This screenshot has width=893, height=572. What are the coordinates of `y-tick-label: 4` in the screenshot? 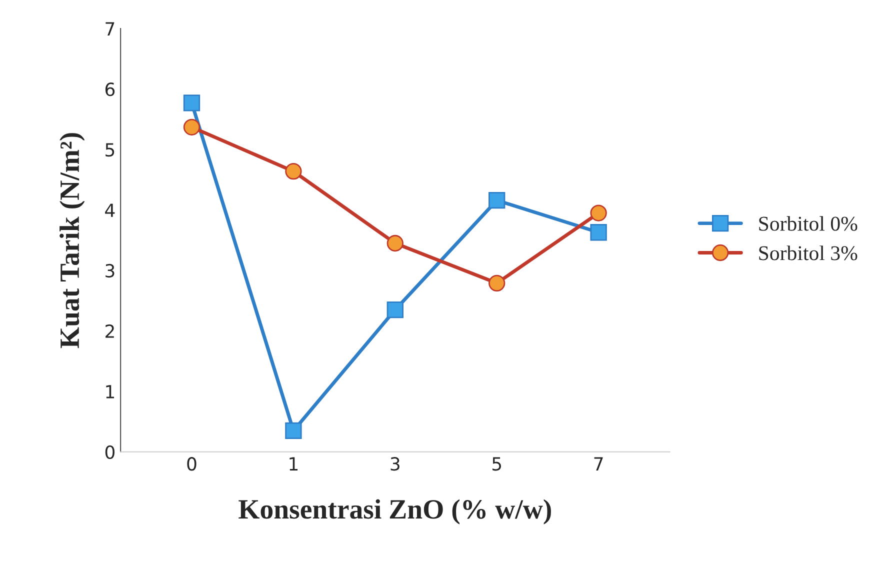 It's located at (110, 210).